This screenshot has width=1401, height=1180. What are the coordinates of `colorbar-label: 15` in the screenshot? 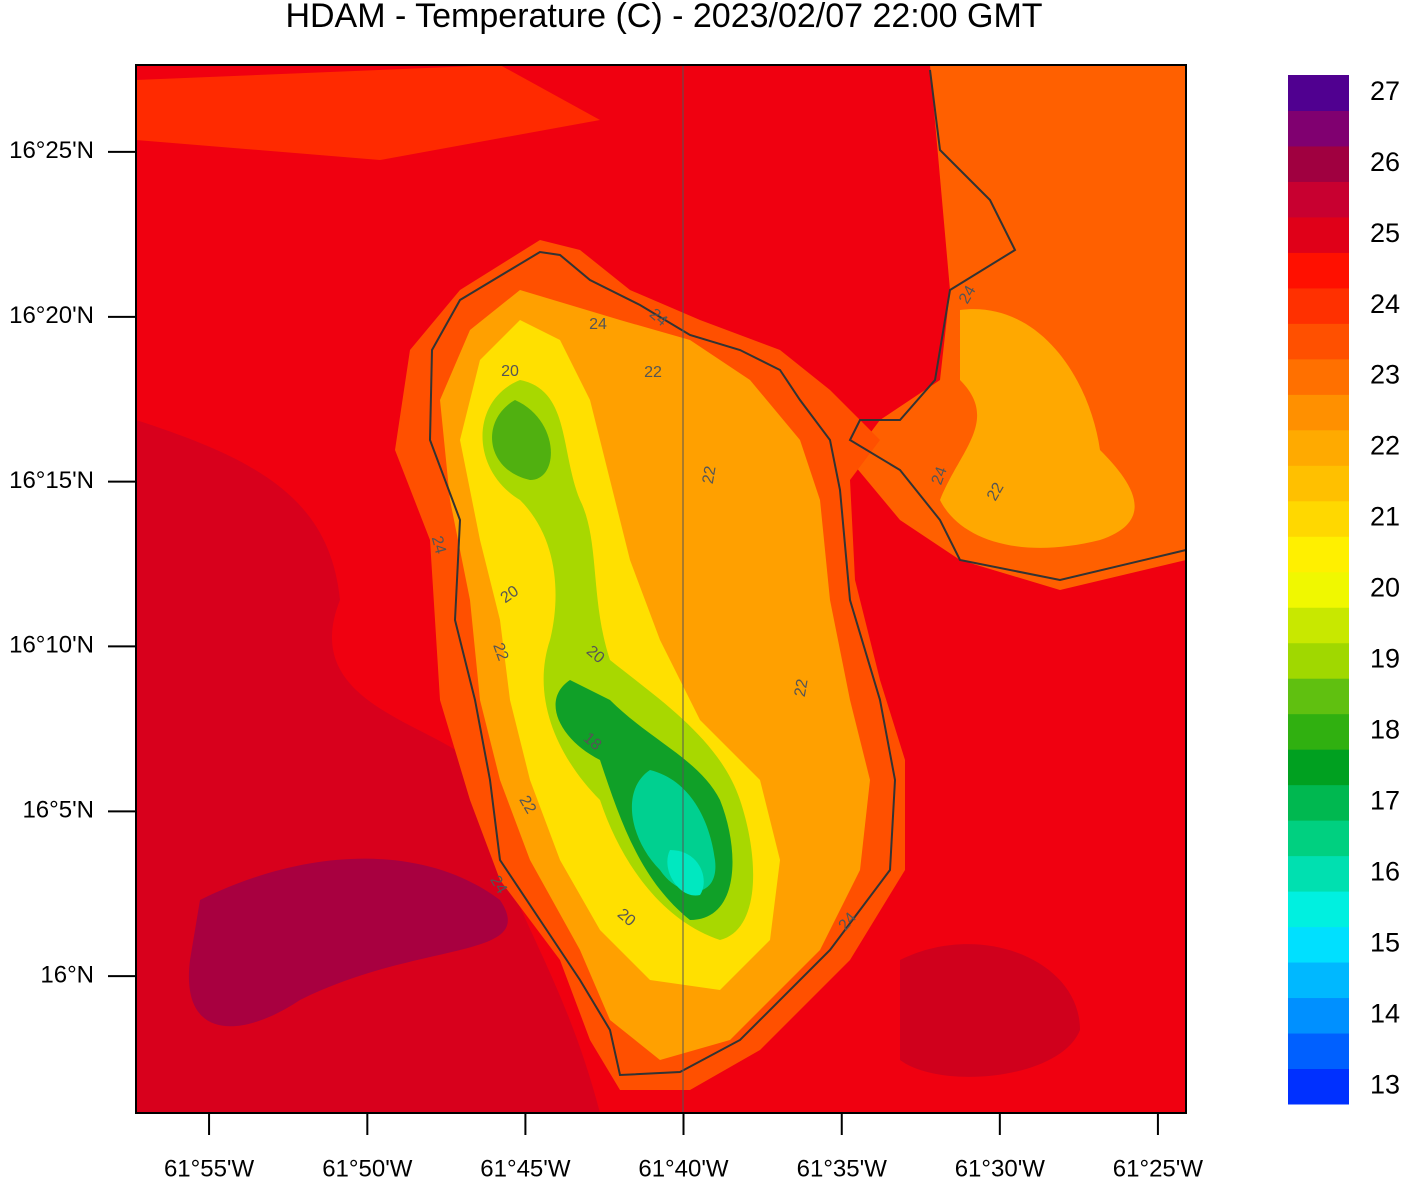 It's located at (1385, 942).